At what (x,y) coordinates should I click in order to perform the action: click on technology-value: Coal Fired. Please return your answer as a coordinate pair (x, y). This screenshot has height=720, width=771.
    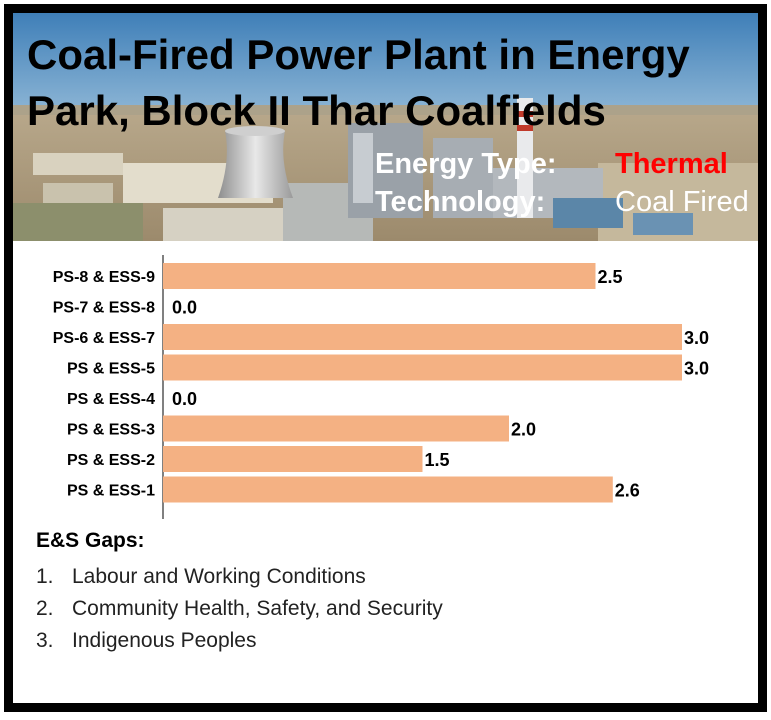
    Looking at the image, I should click on (682, 202).